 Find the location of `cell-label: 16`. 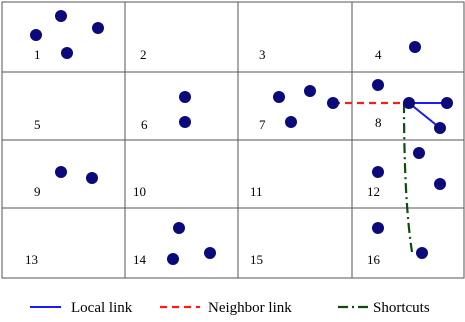

cell-label: 16 is located at coordinates (374, 259).